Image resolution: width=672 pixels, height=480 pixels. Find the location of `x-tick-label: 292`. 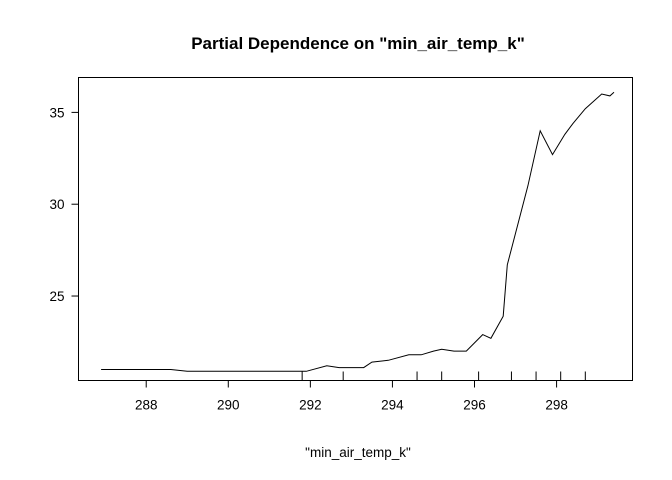

x-tick-label: 292 is located at coordinates (310, 405).